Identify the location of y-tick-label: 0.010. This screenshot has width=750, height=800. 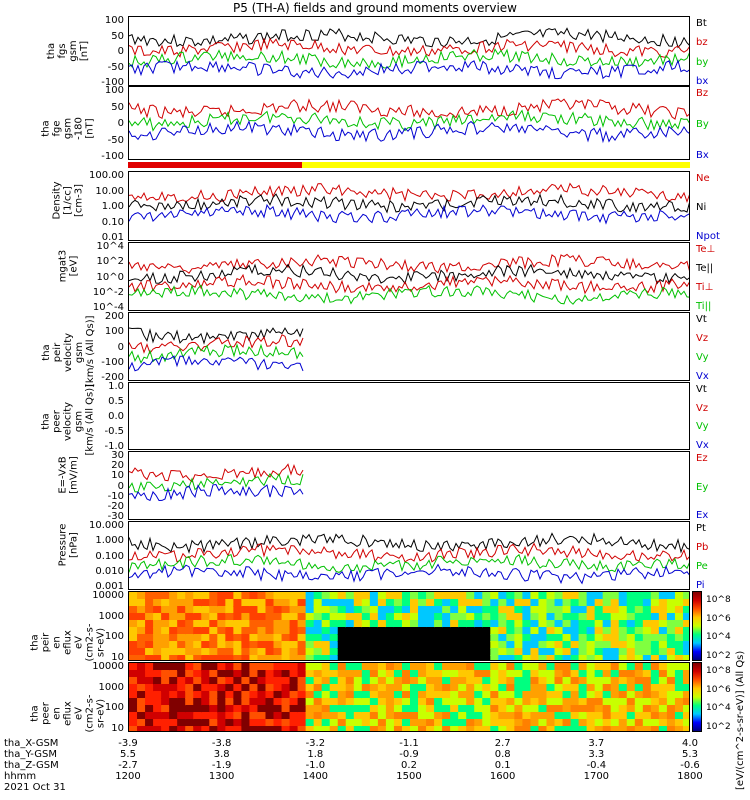
(109, 571).